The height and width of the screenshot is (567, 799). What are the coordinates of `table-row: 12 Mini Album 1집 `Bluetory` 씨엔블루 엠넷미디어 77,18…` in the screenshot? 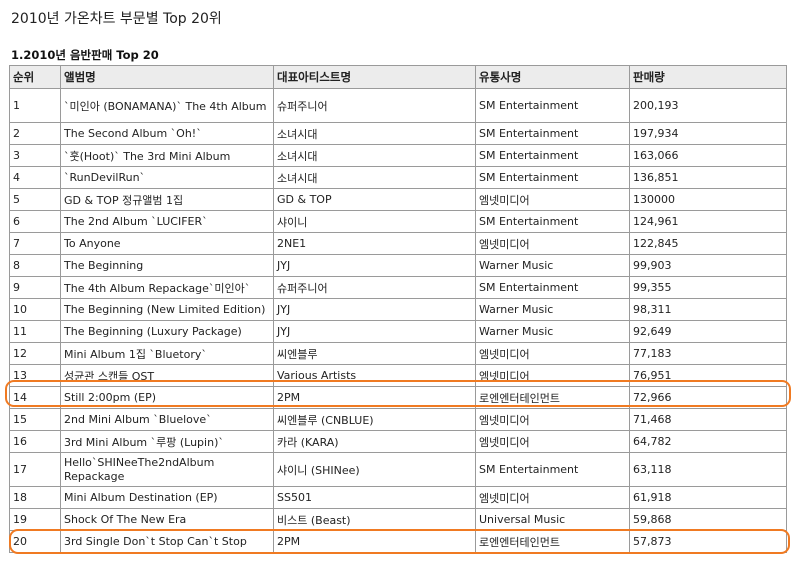 It's located at (398, 353).